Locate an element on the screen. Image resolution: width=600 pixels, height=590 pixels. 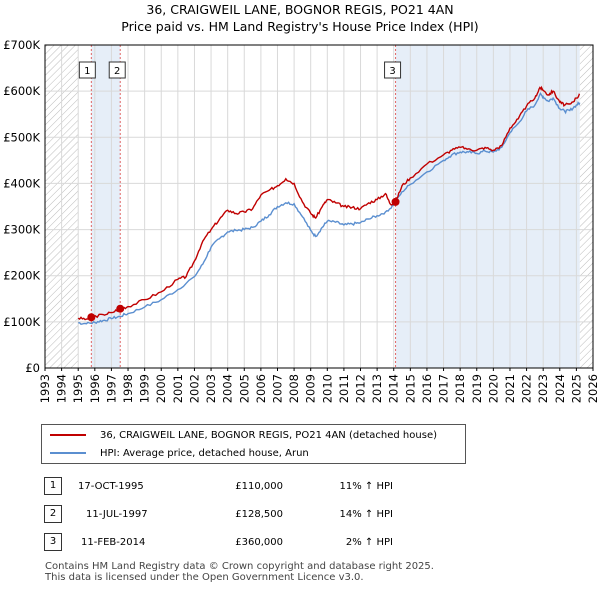
x-tick-label: 1997 is located at coordinates (111, 388).